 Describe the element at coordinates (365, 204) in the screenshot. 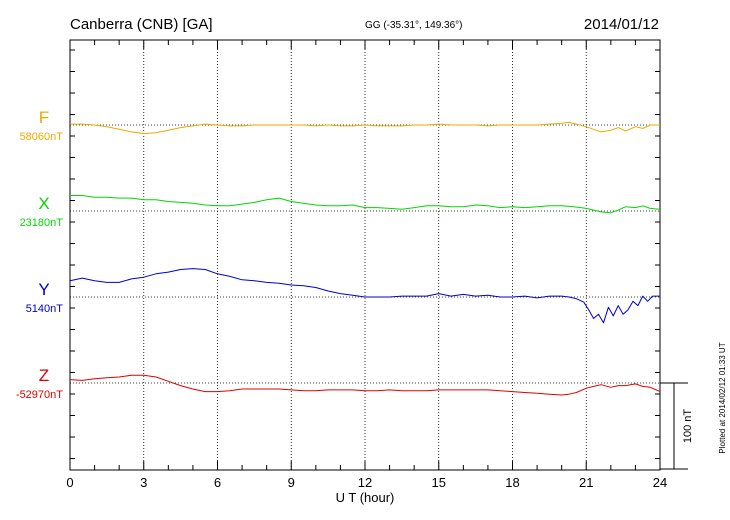

I see `series-line-x` at that location.